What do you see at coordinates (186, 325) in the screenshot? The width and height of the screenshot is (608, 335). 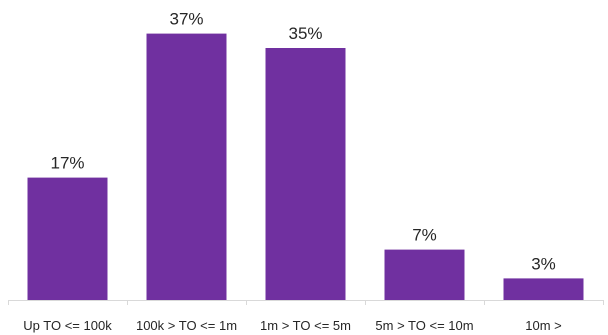 I see `x-tick-label: 100k > TO <= 1m` at bounding box center [186, 325].